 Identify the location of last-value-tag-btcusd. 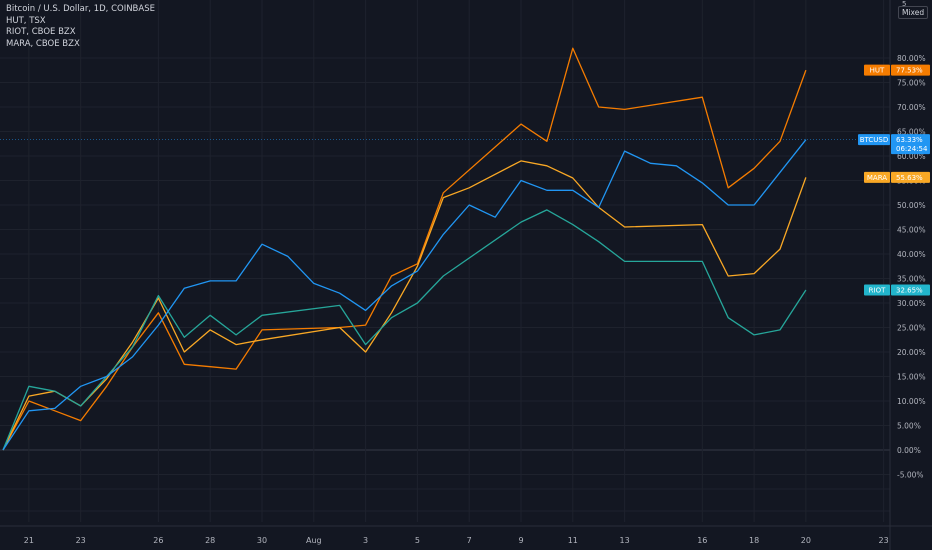
(910, 144).